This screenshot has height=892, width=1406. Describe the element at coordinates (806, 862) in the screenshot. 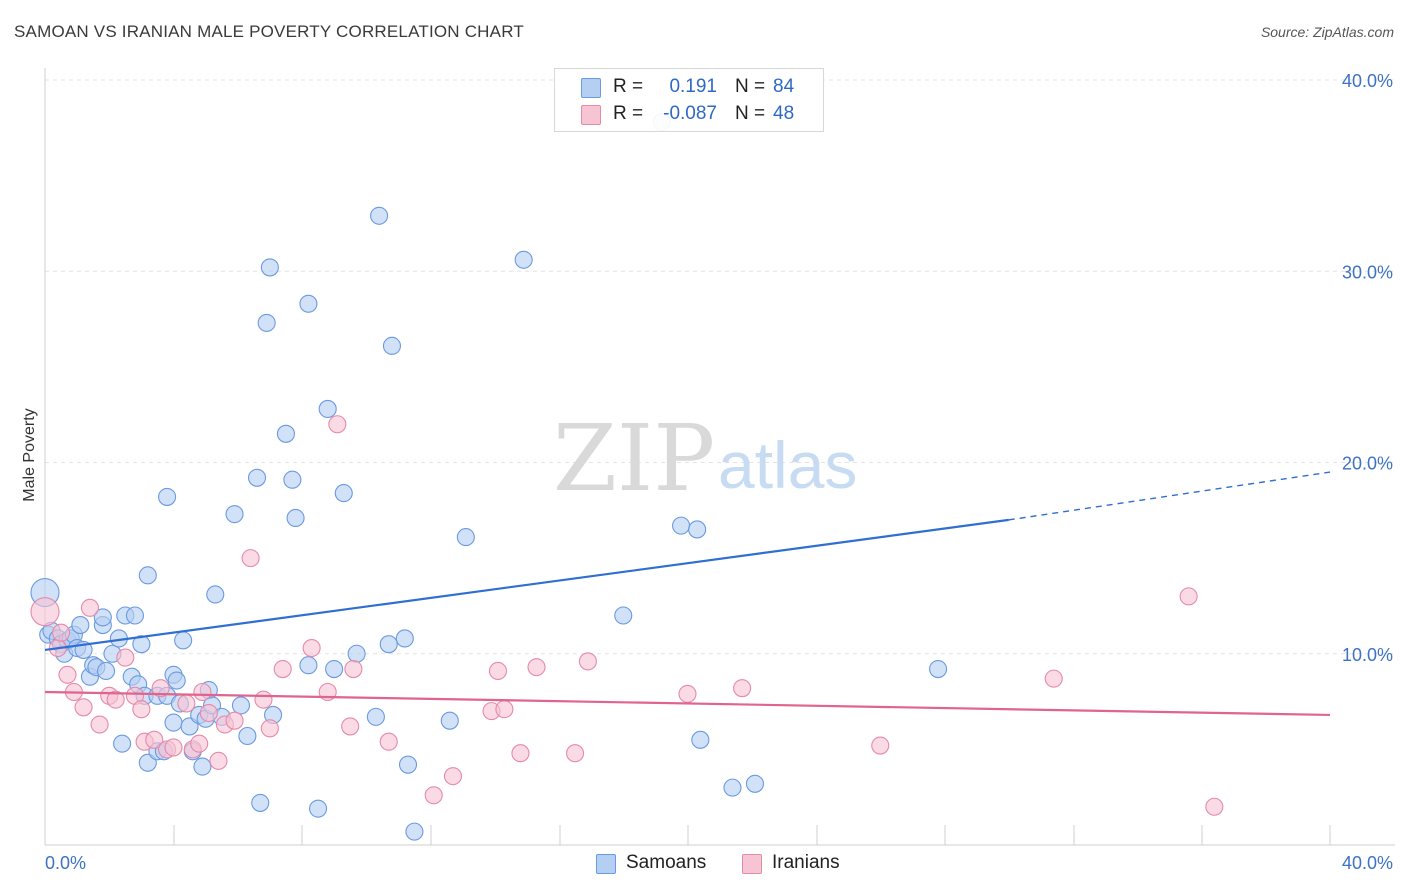

I see `iranians-legend-label: Iranians` at that location.